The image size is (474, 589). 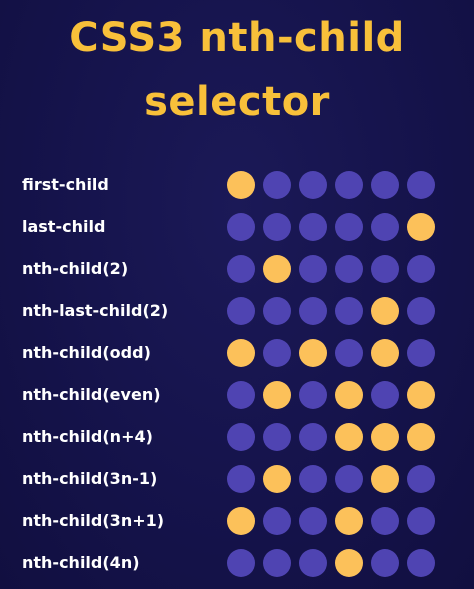 What do you see at coordinates (237, 38) in the screenshot?
I see `title-line-1: CSS3 nth-child` at bounding box center [237, 38].